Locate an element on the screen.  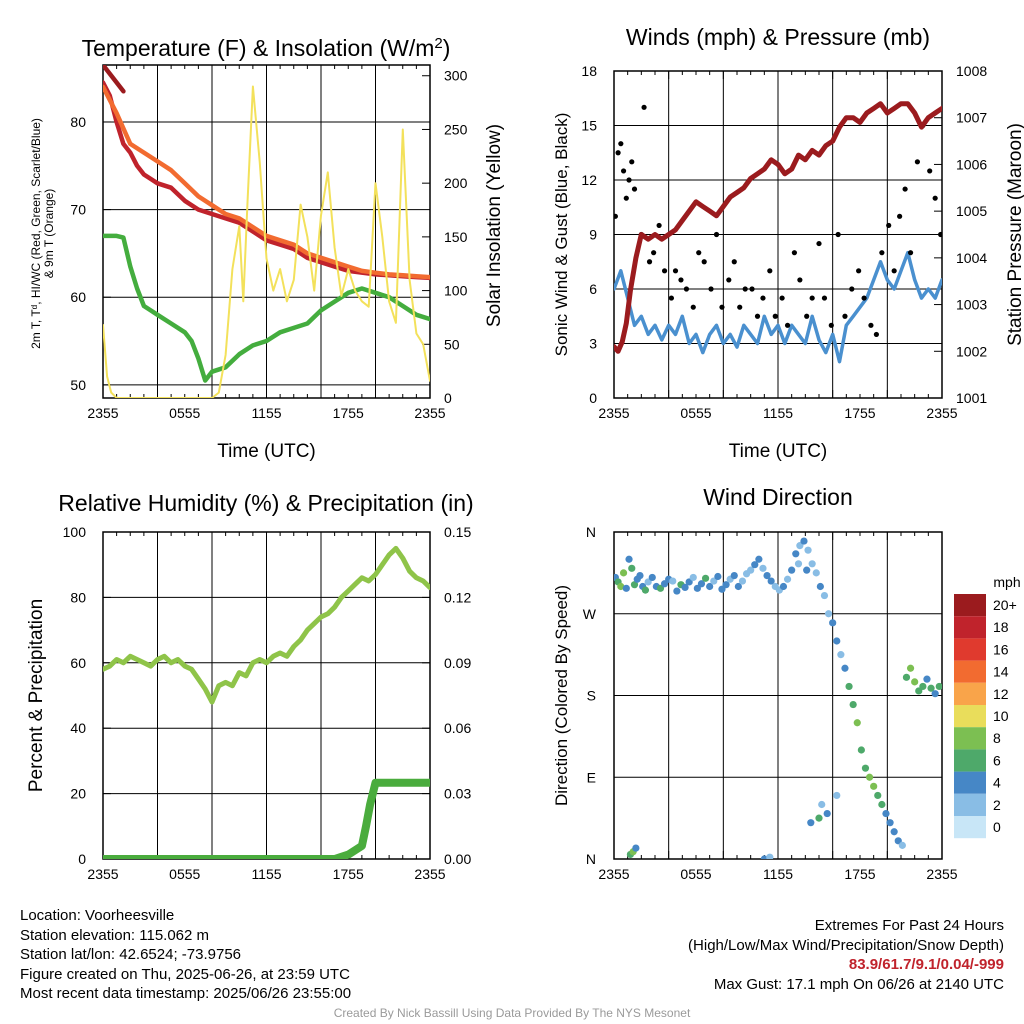
y-right-tick-label: 0.15 is located at coordinates (457, 532).